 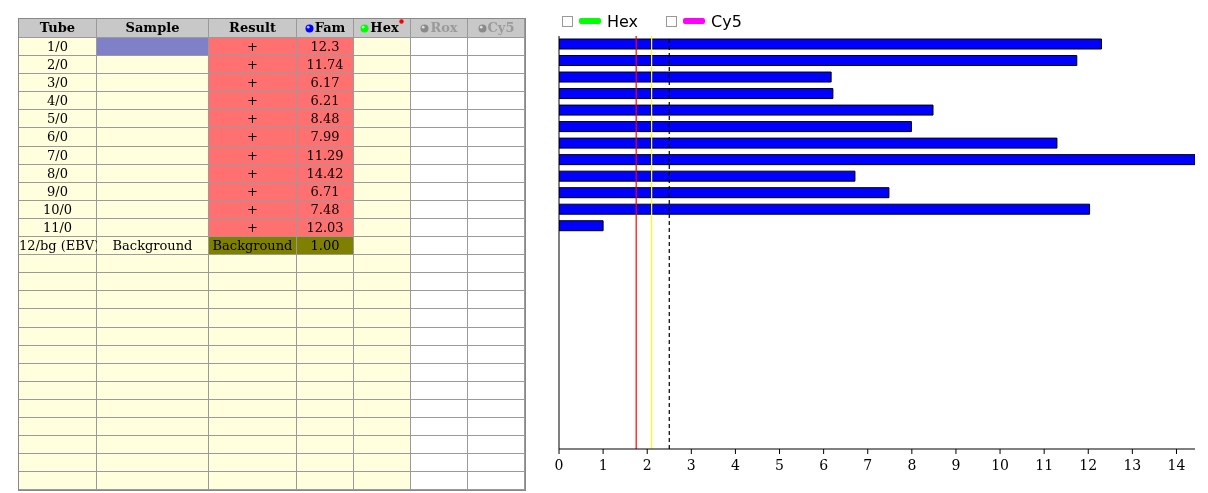 What do you see at coordinates (325, 191) in the screenshot?
I see `text: 6.71` at bounding box center [325, 191].